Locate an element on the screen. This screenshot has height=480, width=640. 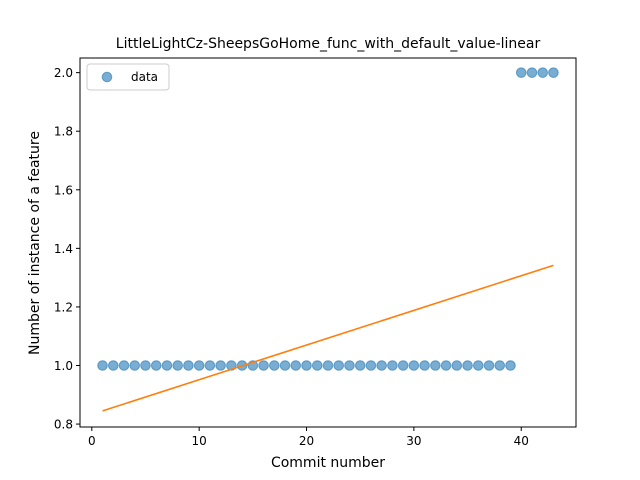
y-tick-label: 2.0 is located at coordinates (63, 73).